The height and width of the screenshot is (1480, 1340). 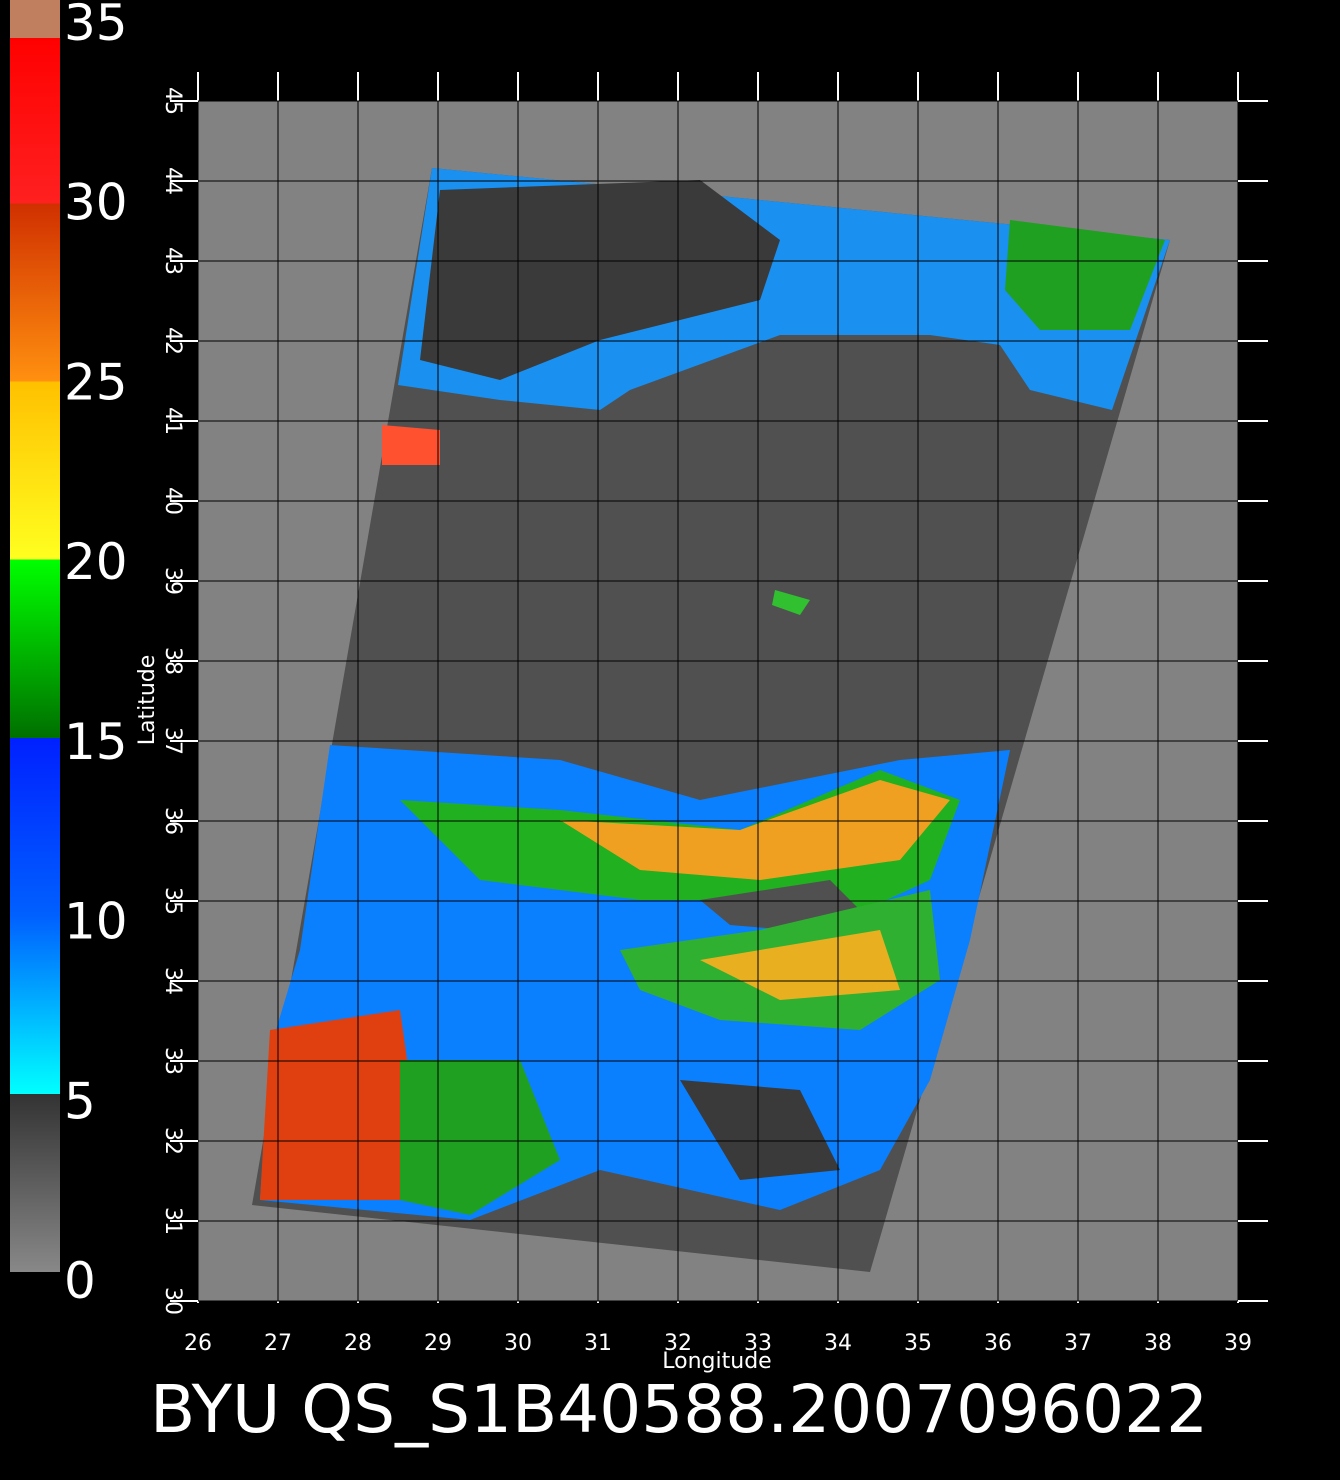 I want to click on x-tick-label: 36, so click(x=998, y=1343).